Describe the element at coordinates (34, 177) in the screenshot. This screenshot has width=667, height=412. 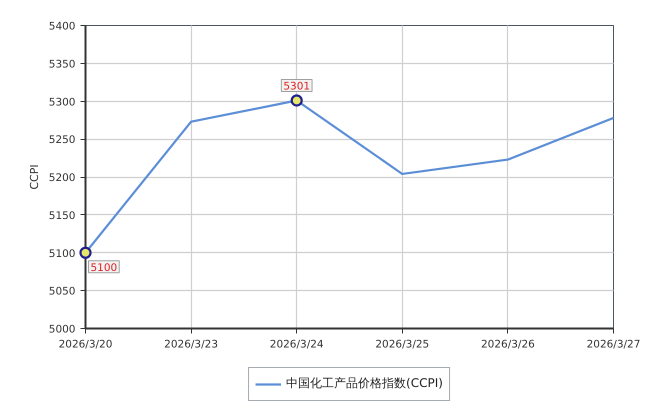
I see `y-axis-title: CCPI` at that location.